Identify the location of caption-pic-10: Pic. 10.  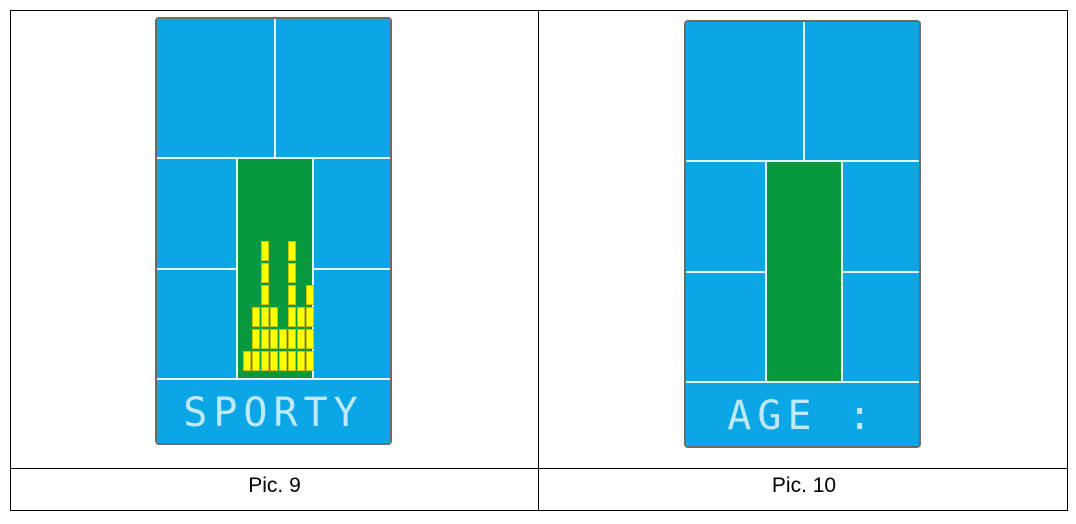
(804, 485).